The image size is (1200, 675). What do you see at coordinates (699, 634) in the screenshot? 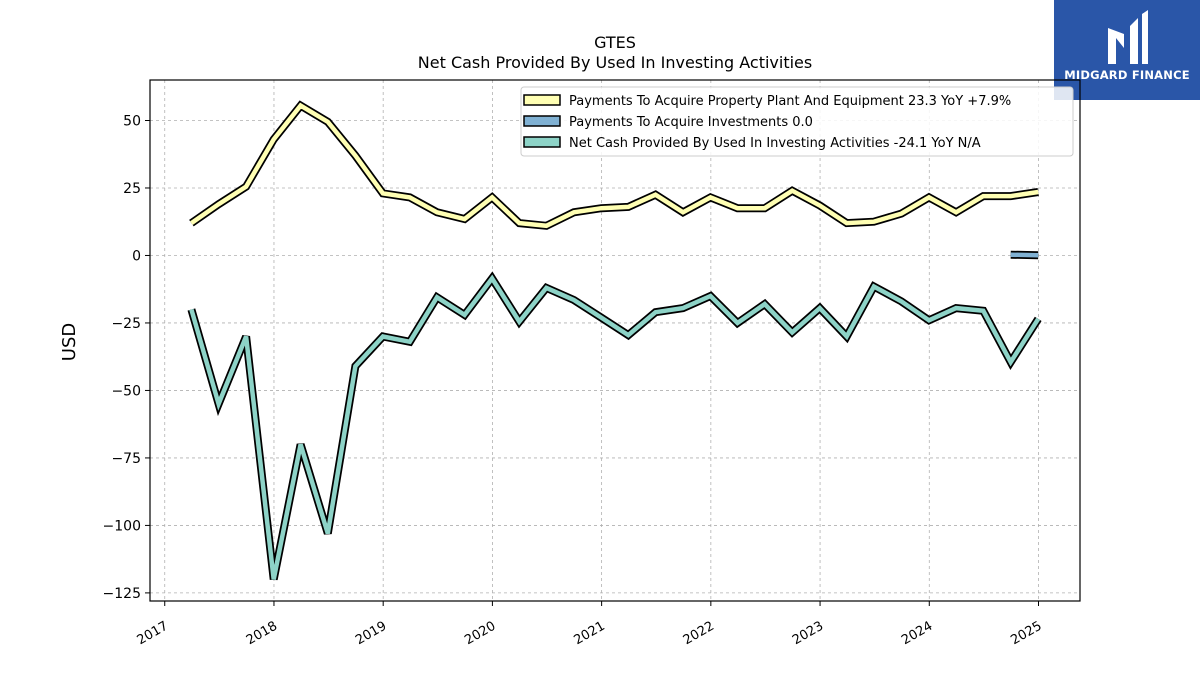
I see `x-tick-label: 2022` at bounding box center [699, 634].